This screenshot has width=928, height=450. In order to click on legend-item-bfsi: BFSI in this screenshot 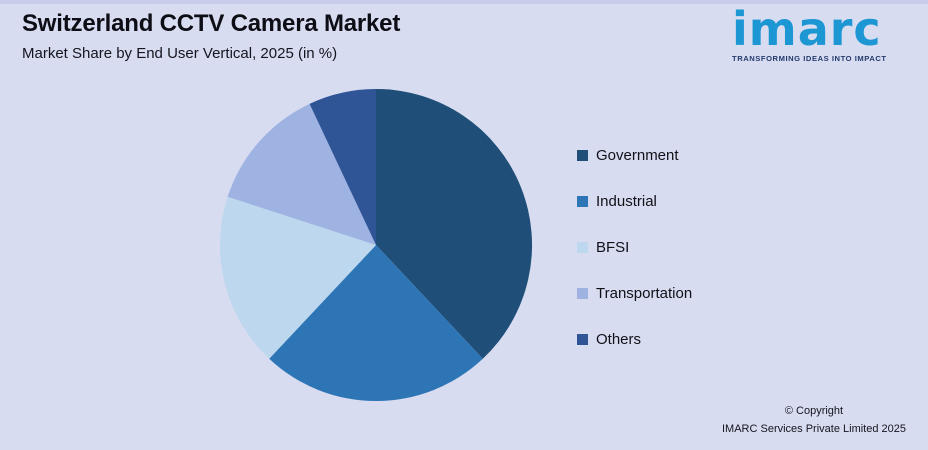, I will do `click(634, 247)`.